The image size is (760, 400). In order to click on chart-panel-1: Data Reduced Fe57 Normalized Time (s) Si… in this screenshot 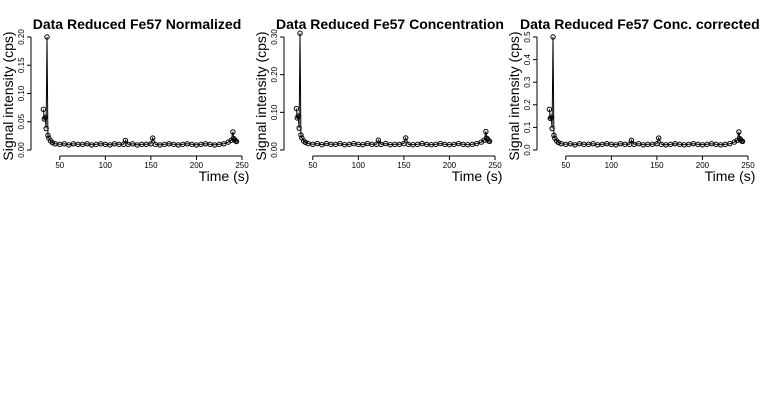, I will do `click(124, 100)`.